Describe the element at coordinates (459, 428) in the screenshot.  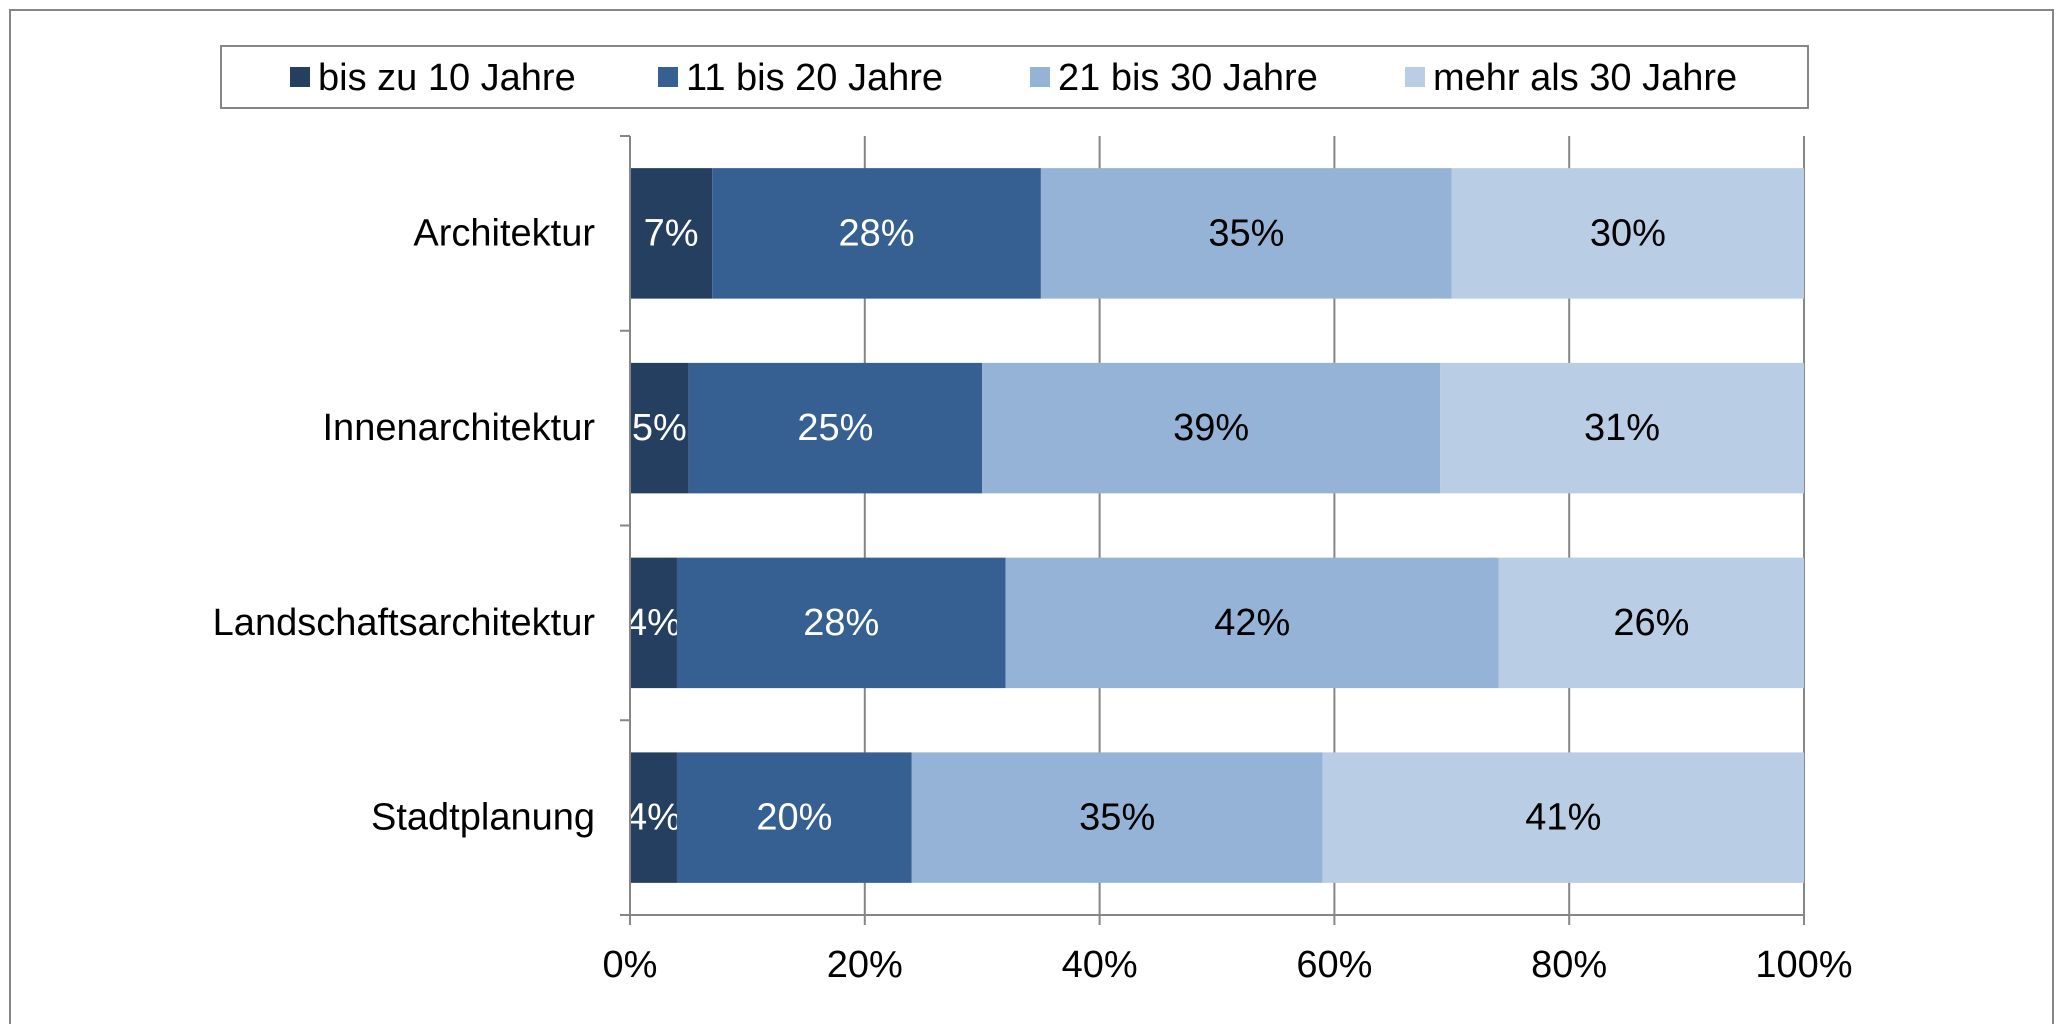
I see `y-tick-label: Innenarchitektur` at that location.